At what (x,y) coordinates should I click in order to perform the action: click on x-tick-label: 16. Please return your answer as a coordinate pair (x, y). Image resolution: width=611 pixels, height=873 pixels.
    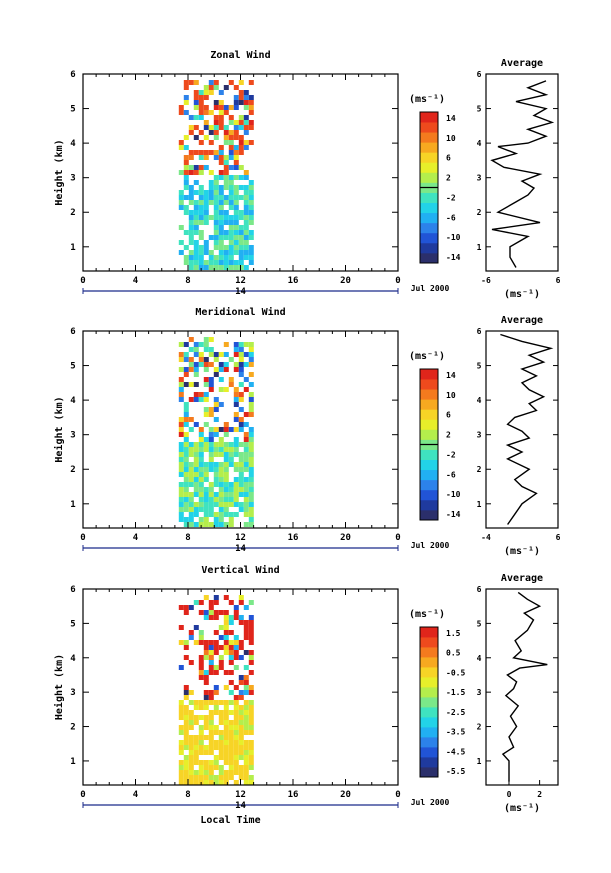
    Looking at the image, I should click on (293, 538).